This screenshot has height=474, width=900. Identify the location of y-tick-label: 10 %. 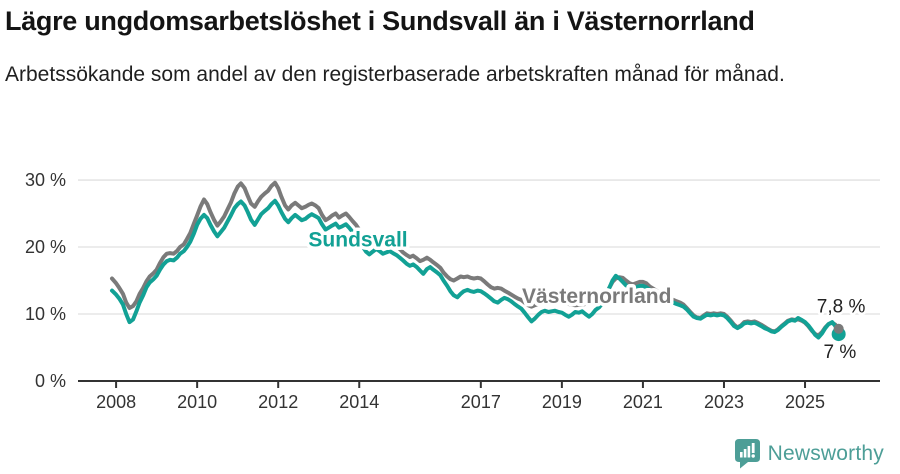
(45, 314).